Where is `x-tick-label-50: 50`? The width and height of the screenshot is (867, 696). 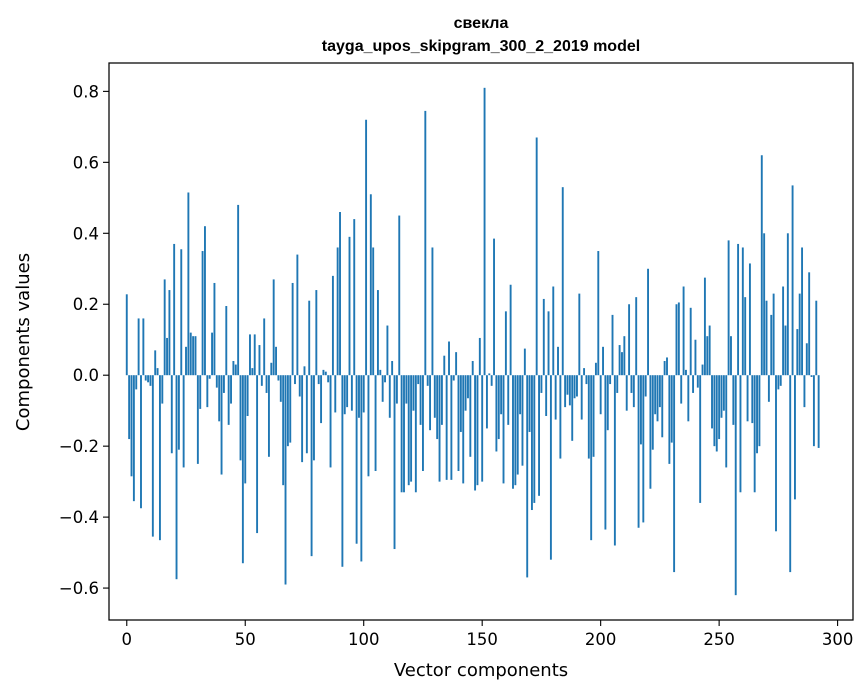
x-tick-label-50: 50 is located at coordinates (245, 639).